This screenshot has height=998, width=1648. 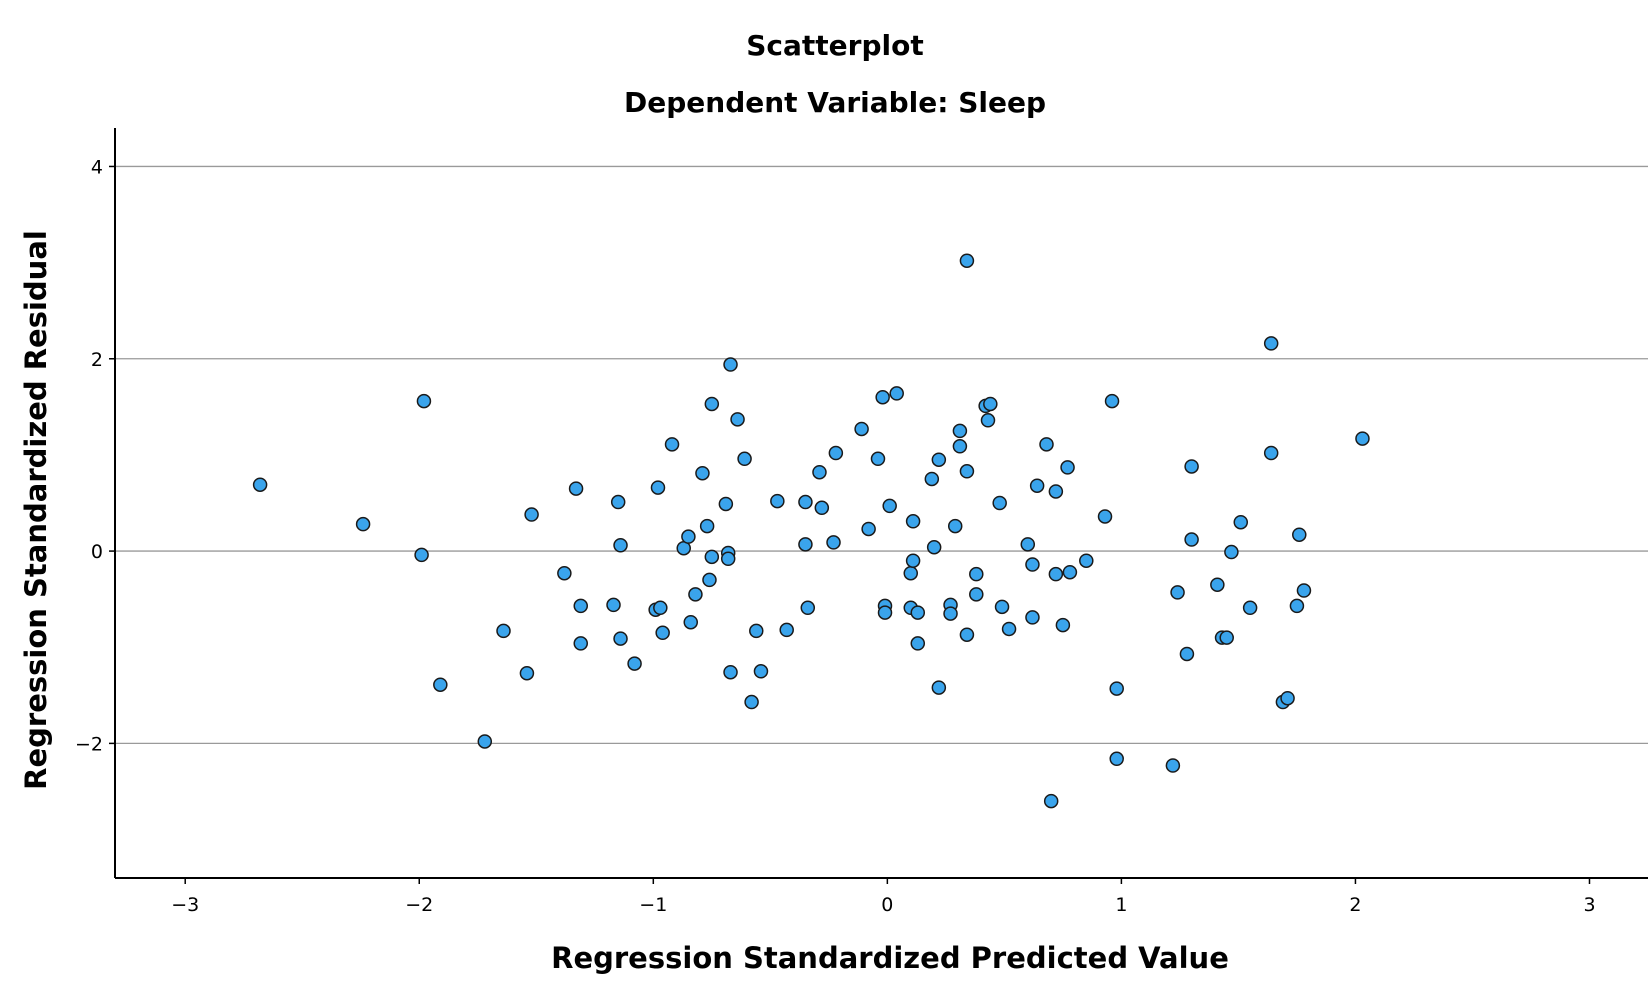 What do you see at coordinates (1355, 905) in the screenshot?
I see `x-tick-label: 2` at bounding box center [1355, 905].